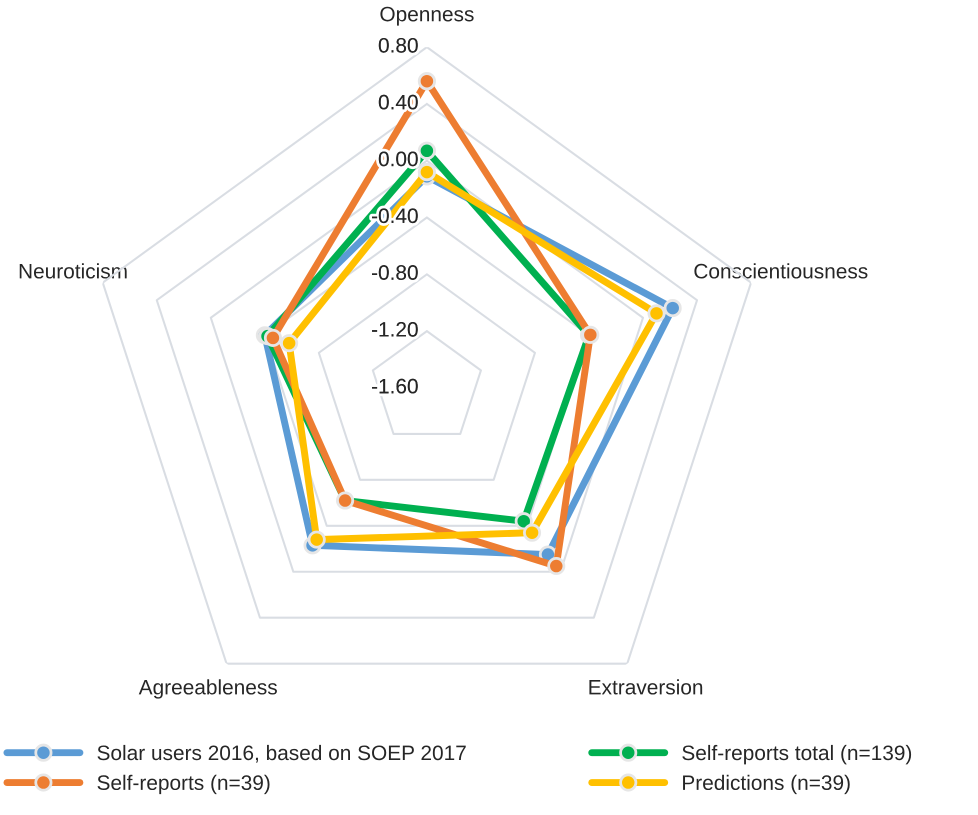 The width and height of the screenshot is (978, 815). Describe the element at coordinates (395, 329) in the screenshot. I see `y-tick-label: -1.20` at that location.